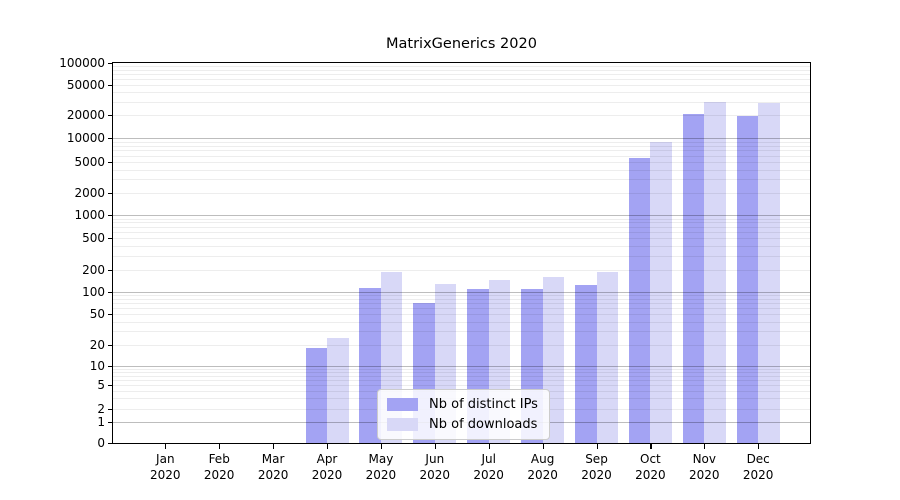 Image resolution: width=900 pixels, height=500 pixels. I want to click on x-tick-label: Dec 2020, so click(758, 467).